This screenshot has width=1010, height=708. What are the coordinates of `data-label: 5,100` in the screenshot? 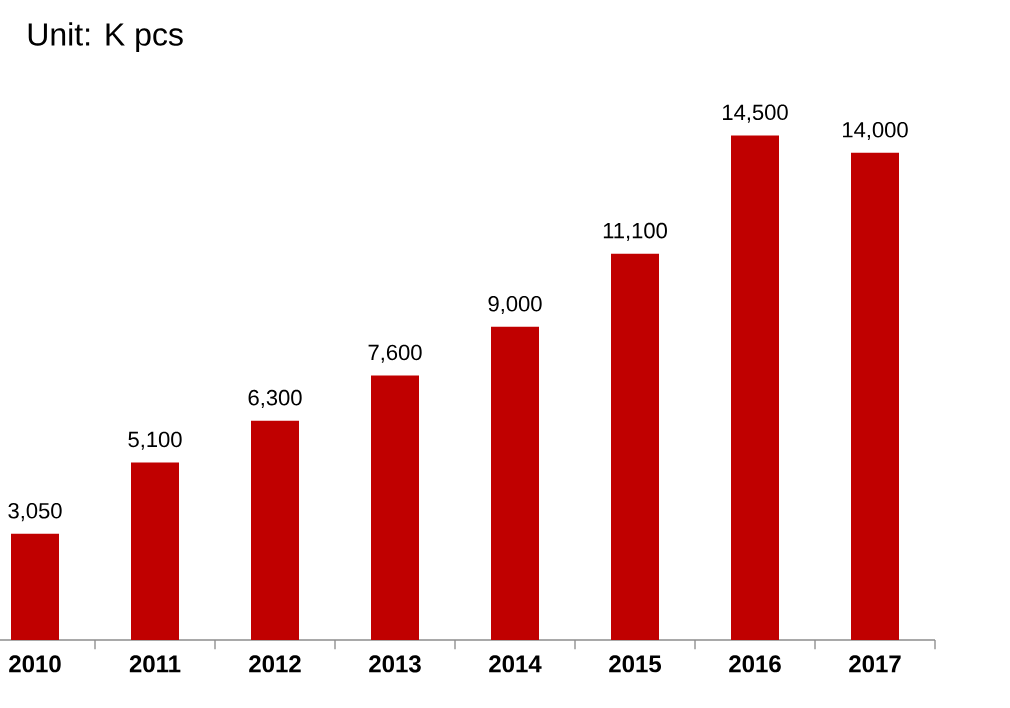 It's located at (155, 440).